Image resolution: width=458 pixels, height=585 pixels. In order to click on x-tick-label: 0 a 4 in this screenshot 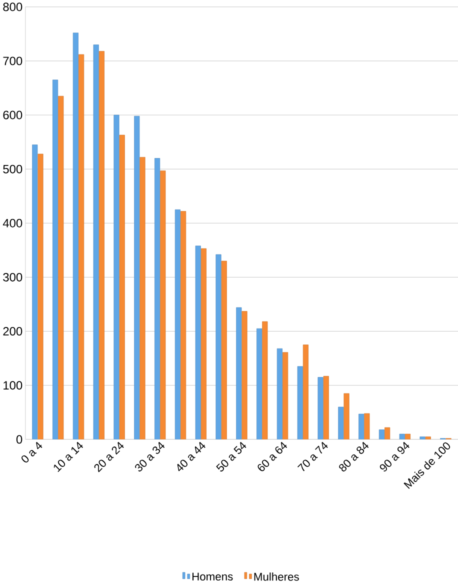, I will do `click(31, 452)`.